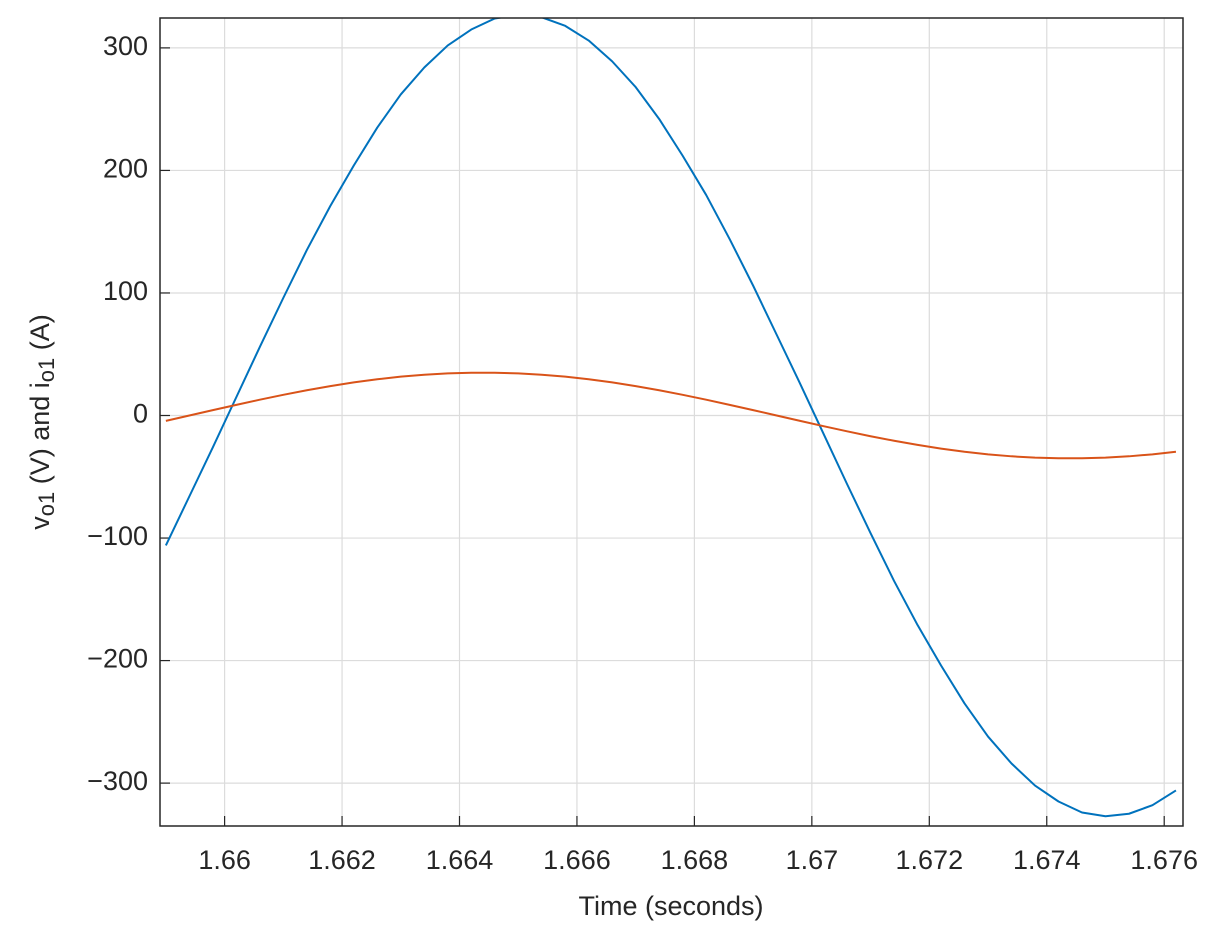 Image resolution: width=1216 pixels, height=946 pixels. I want to click on y-tick-label: −300, so click(117, 781).